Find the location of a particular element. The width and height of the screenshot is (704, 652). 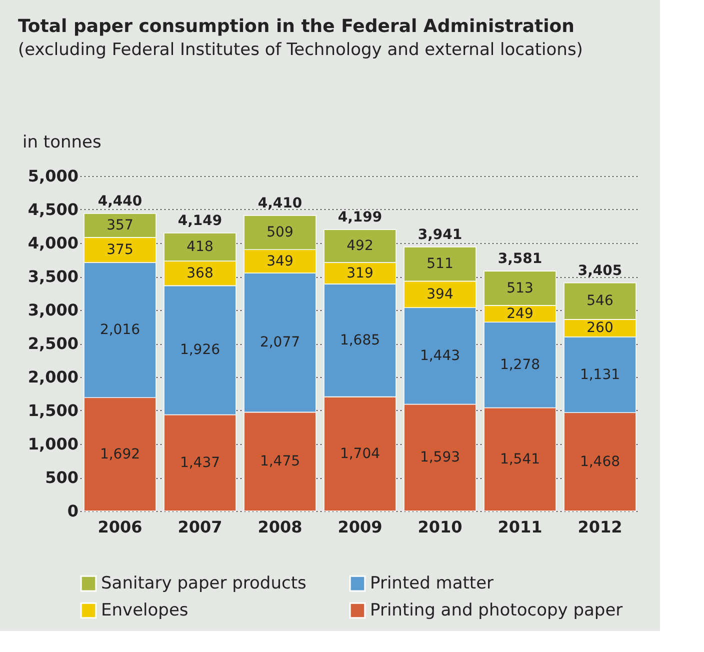

data-label: 1,437 is located at coordinates (200, 462).